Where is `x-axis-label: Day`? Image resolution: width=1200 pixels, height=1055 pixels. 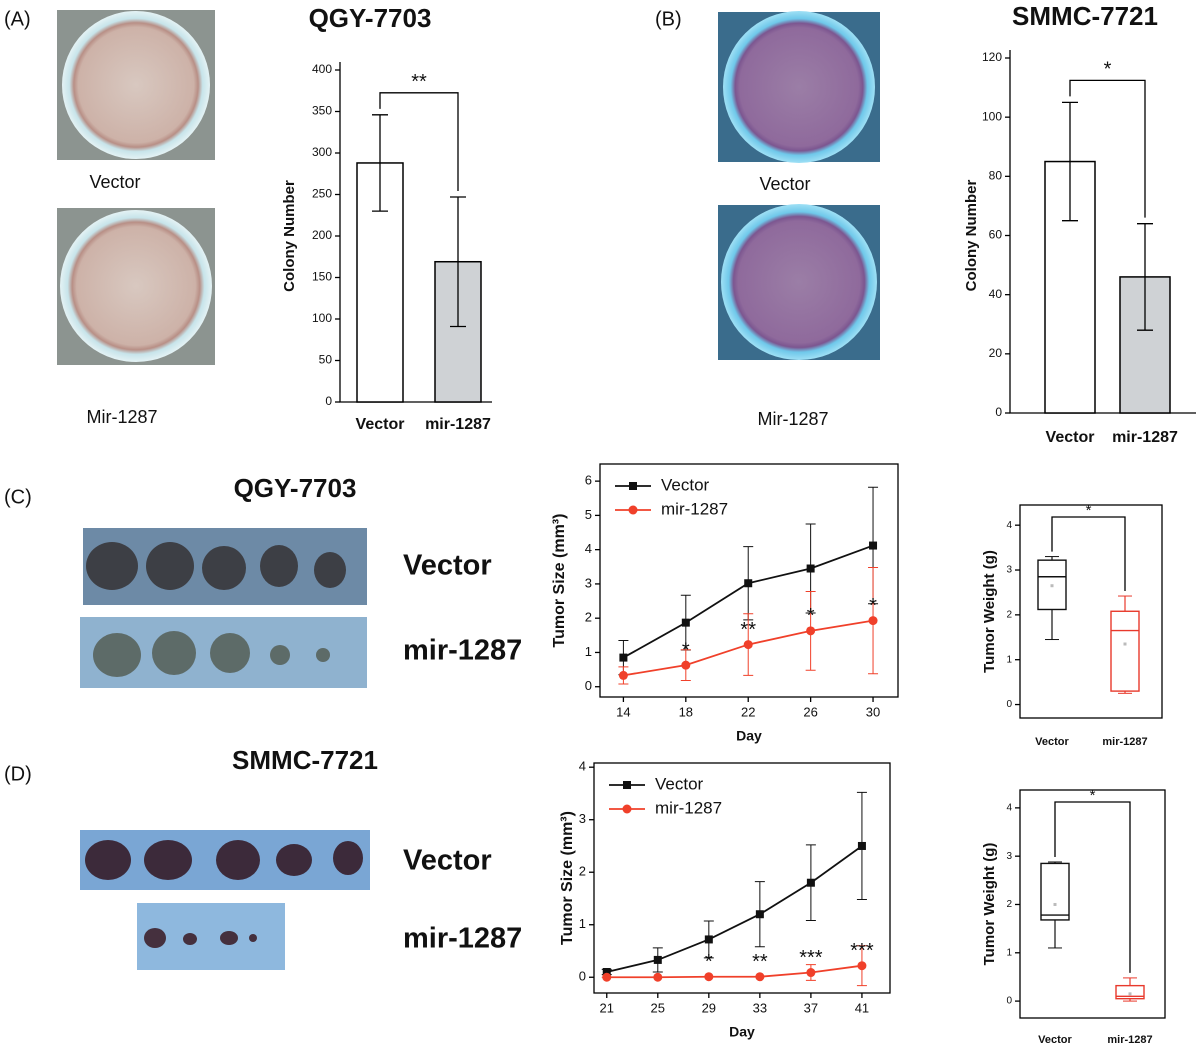
x-axis-label: Day is located at coordinates (742, 1032).